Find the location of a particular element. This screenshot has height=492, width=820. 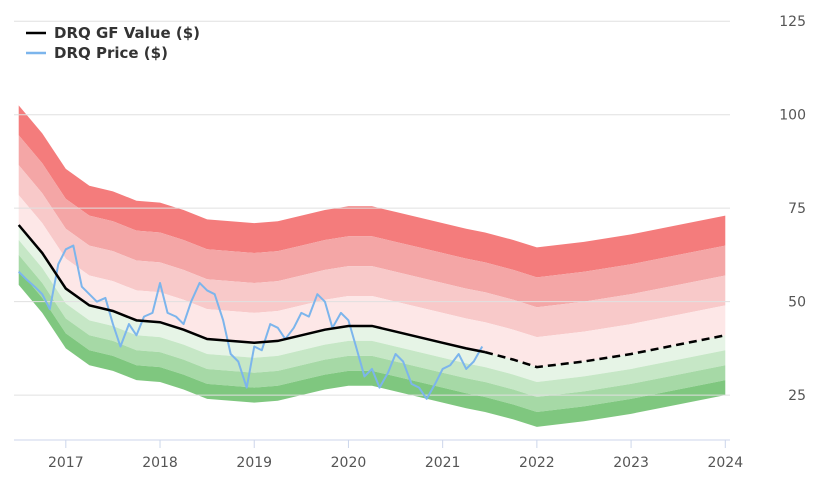

x-tick-label: 2020 is located at coordinates (349, 463).